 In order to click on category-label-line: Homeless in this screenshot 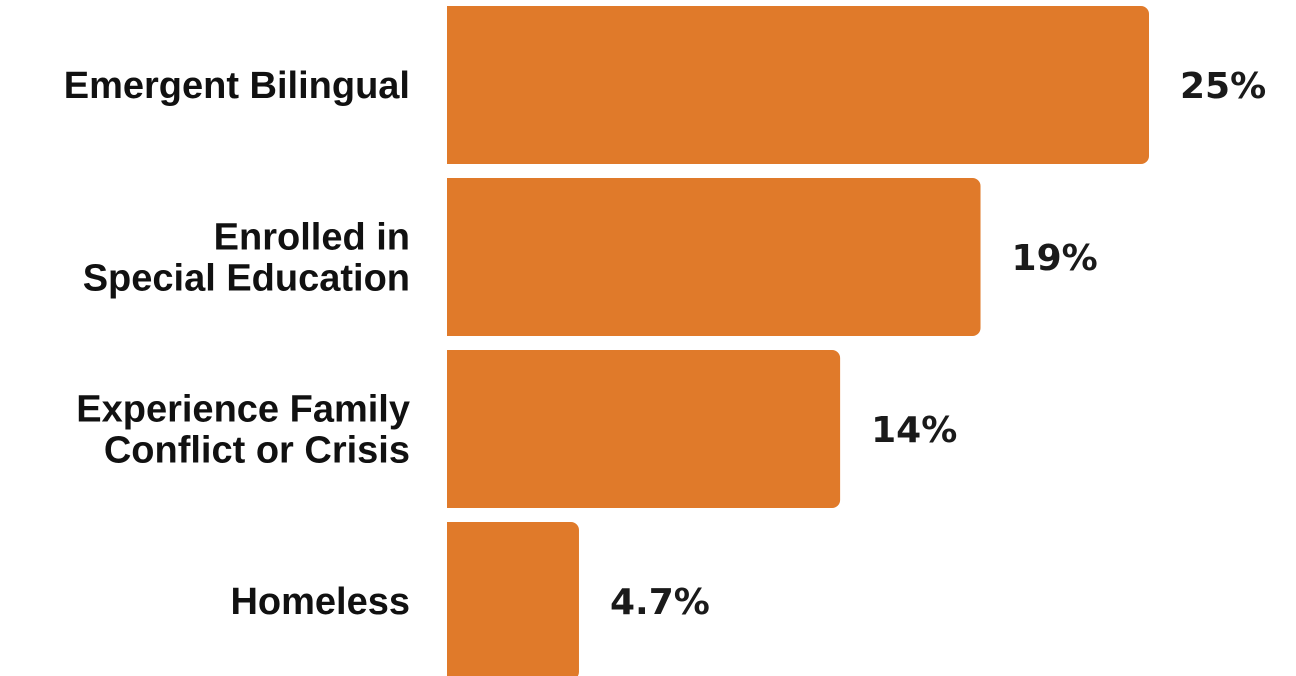, I will do `click(320, 602)`.